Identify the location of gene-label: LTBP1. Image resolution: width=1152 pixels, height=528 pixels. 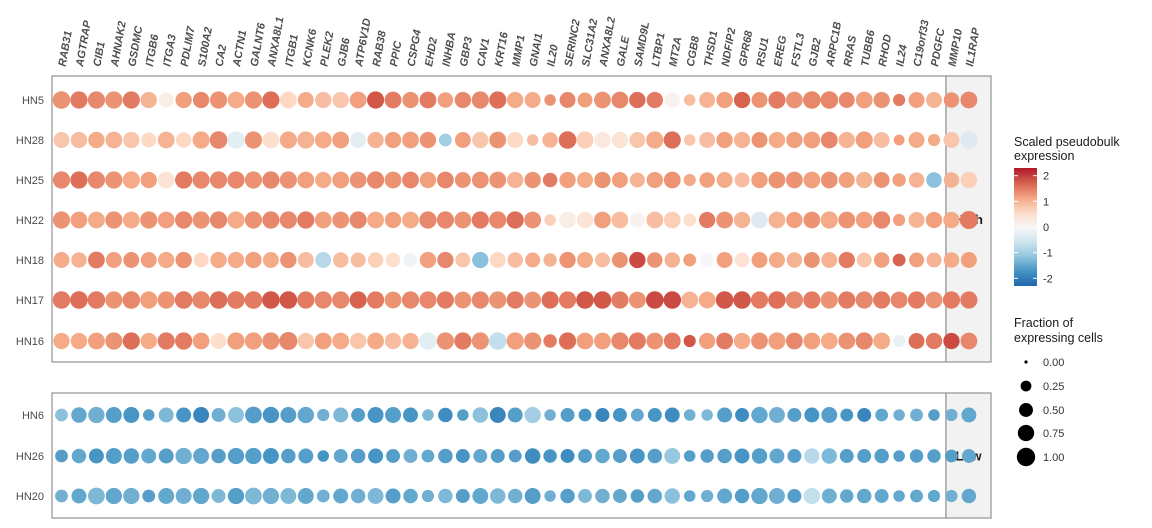
(659, 50).